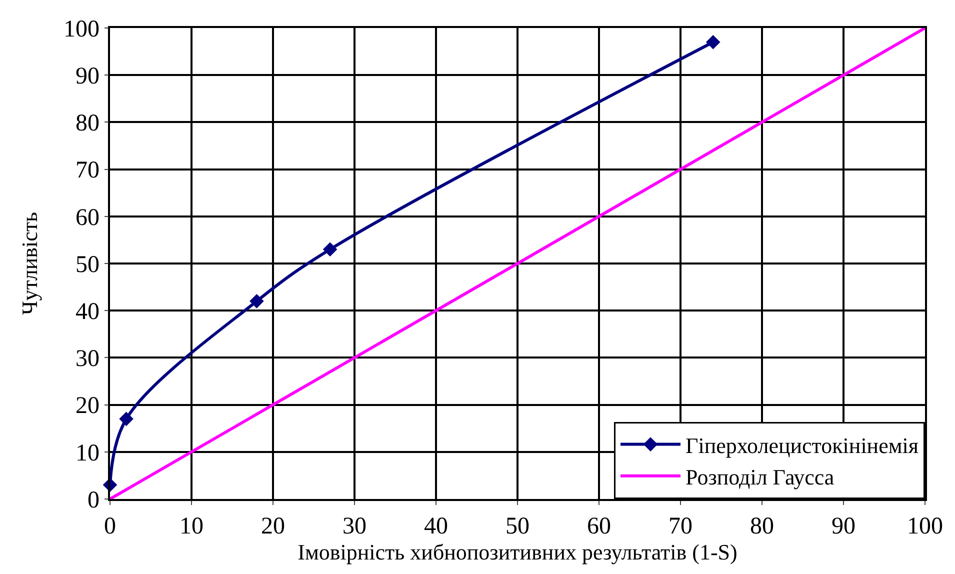 This screenshot has width=955, height=574. What do you see at coordinates (762, 527) in the screenshot?
I see `x-tick-label: 80` at bounding box center [762, 527].